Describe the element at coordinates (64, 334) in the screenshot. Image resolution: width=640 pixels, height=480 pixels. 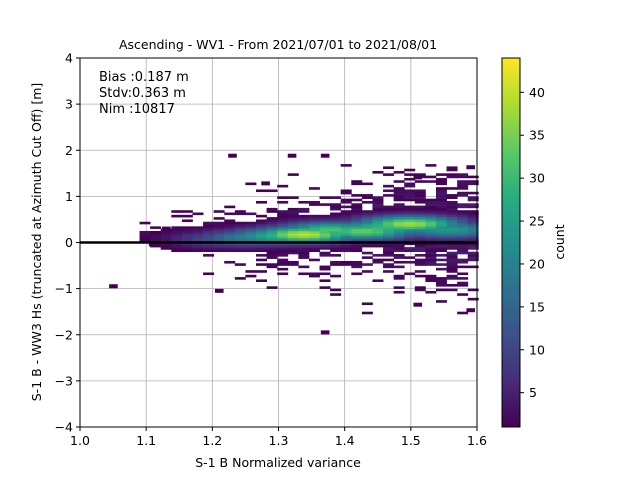
I see `y-tick-label: −2` at that location.